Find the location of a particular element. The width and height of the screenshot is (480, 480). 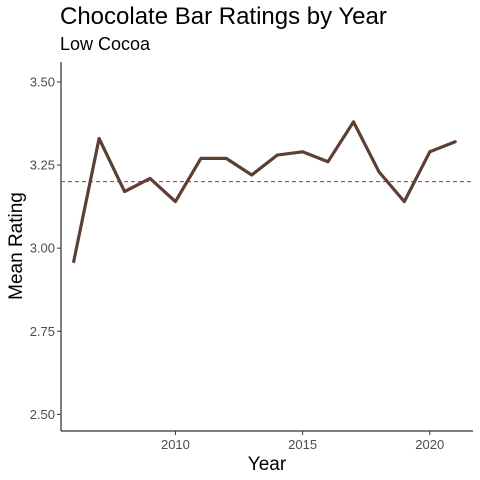

y-ticks: 2.50 2.75 3.00 3.25 3.50 is located at coordinates (45, 248).